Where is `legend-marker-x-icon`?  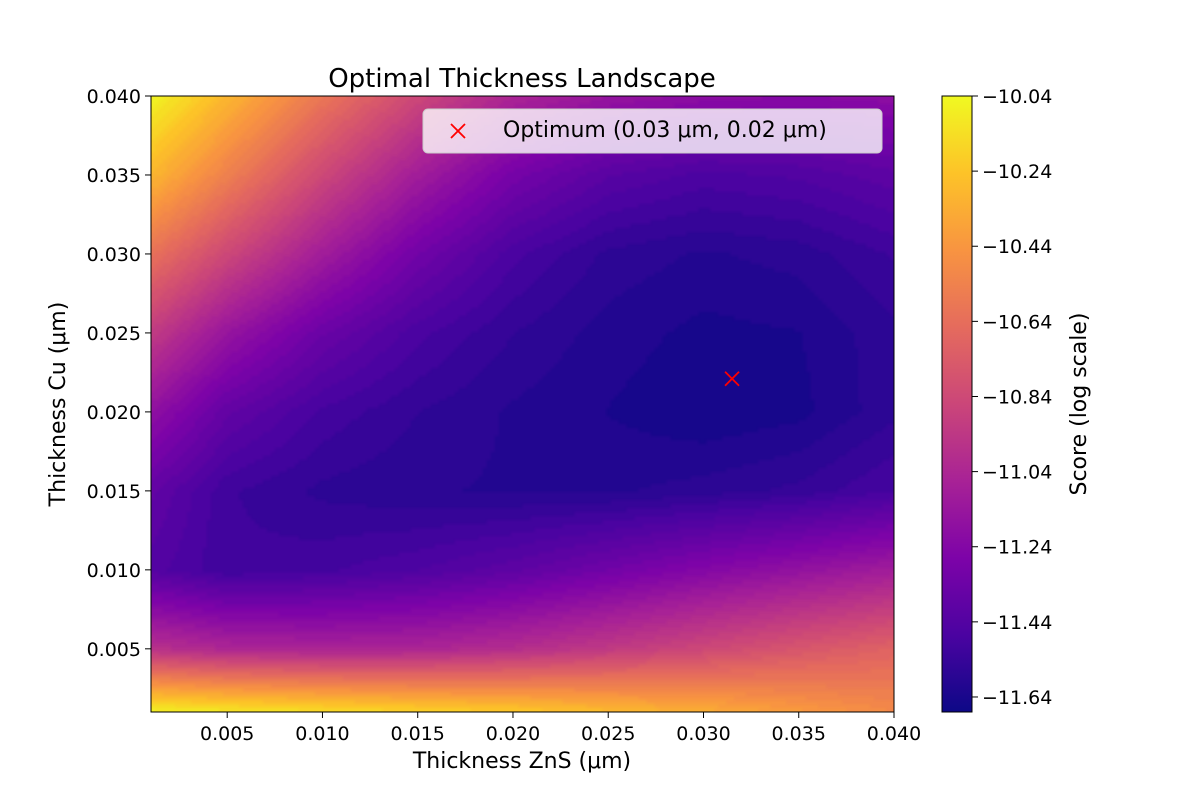
legend-marker-x-icon is located at coordinates (458, 131).